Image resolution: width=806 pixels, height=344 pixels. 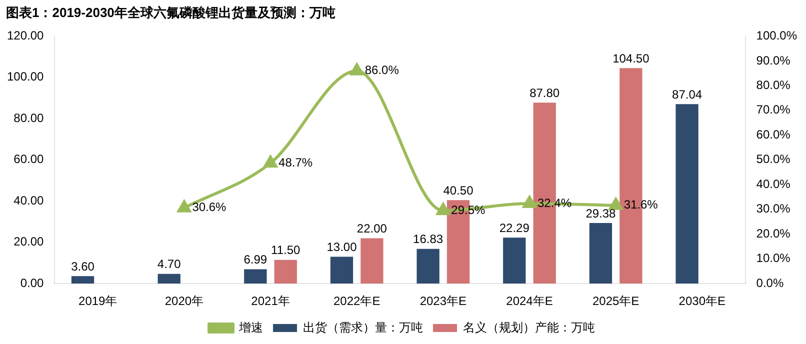 I want to click on x-tick-label: 2020年, so click(x=184, y=301).